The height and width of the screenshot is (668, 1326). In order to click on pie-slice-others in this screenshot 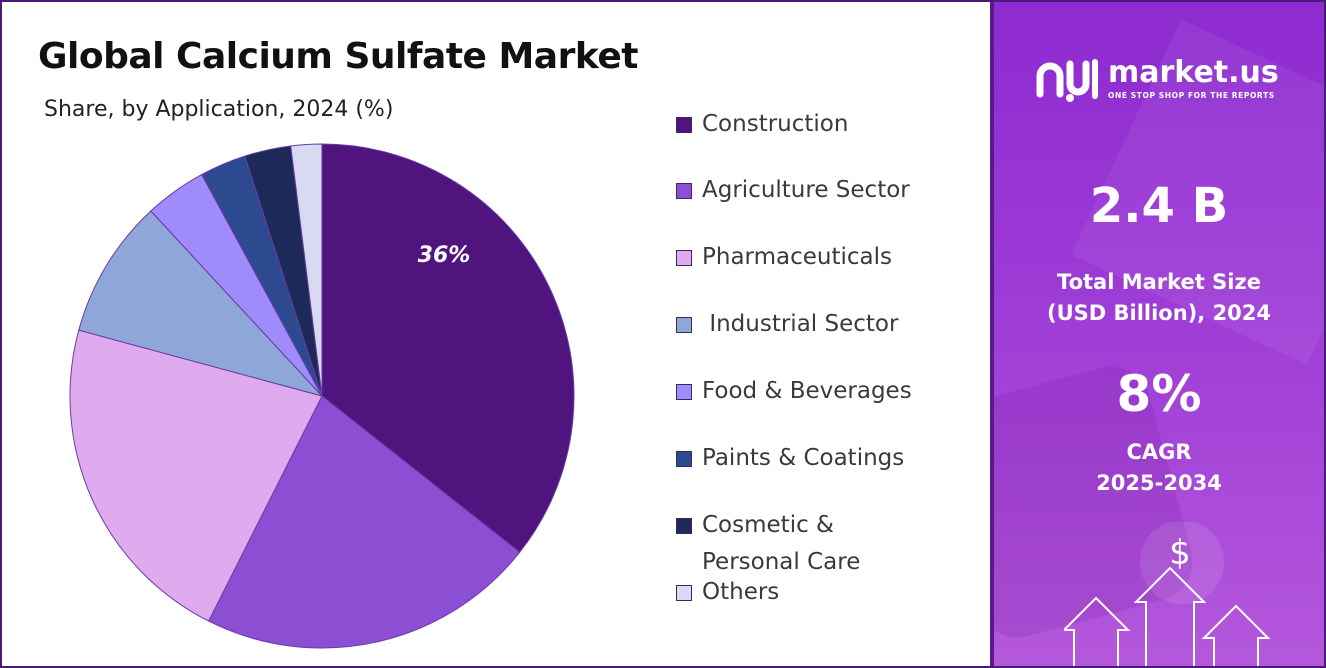, I will do `click(306, 270)`.